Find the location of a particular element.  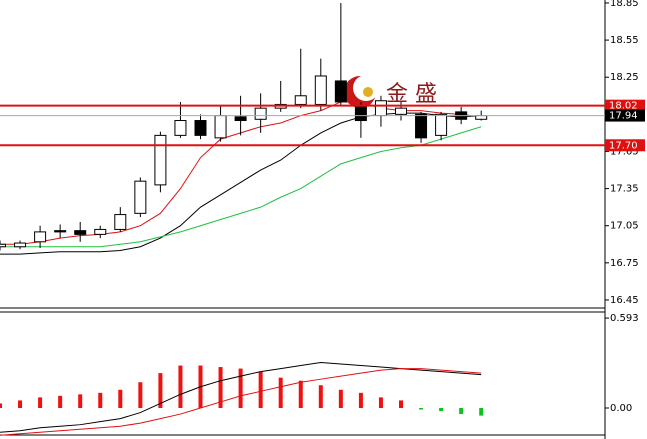

y-tick-label: 16.45 is located at coordinates (624, 300).